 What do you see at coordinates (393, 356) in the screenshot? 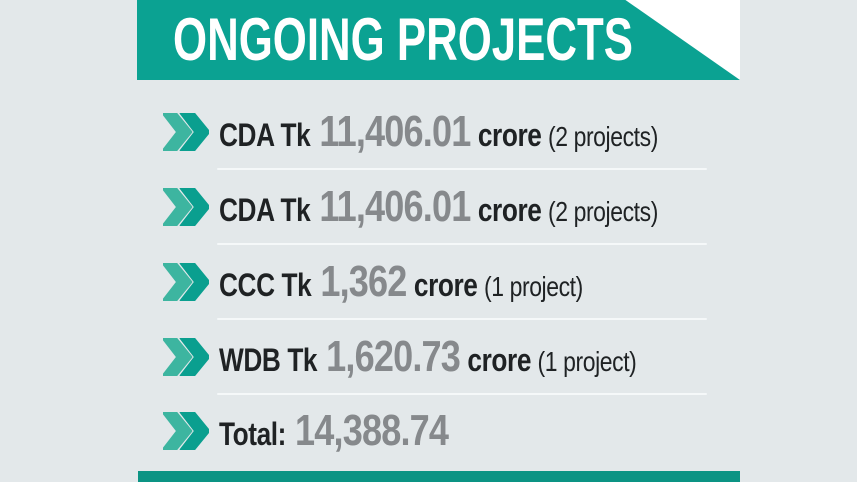
I see `amount-value: 1,620.73` at bounding box center [393, 356].